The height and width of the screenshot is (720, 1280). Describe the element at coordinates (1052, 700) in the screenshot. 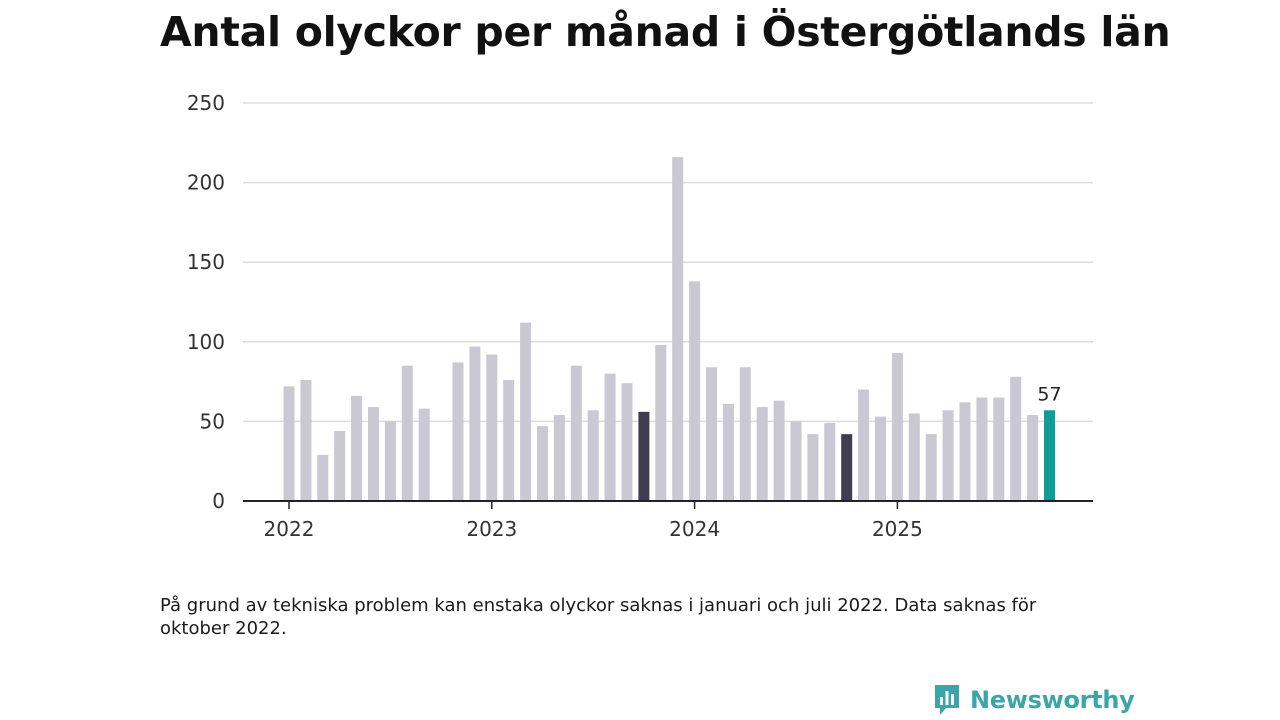

I see `brand-name: Newsworthy` at that location.